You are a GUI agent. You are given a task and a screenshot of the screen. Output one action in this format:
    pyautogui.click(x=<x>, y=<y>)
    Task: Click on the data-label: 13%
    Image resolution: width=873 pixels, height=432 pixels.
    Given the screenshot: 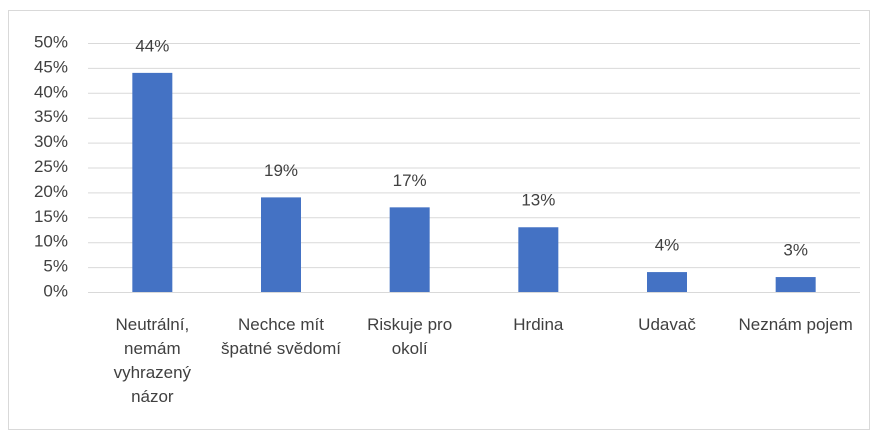 What is the action you would take?
    pyautogui.click(x=538, y=200)
    